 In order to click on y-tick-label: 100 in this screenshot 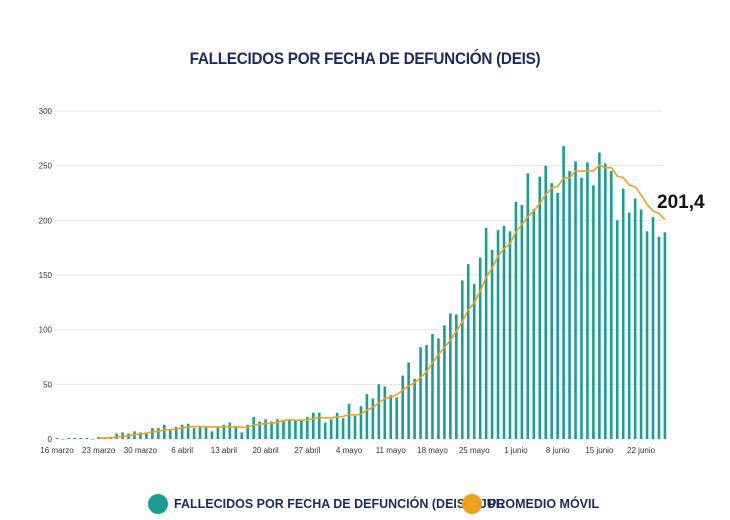, I will do `click(46, 330)`.